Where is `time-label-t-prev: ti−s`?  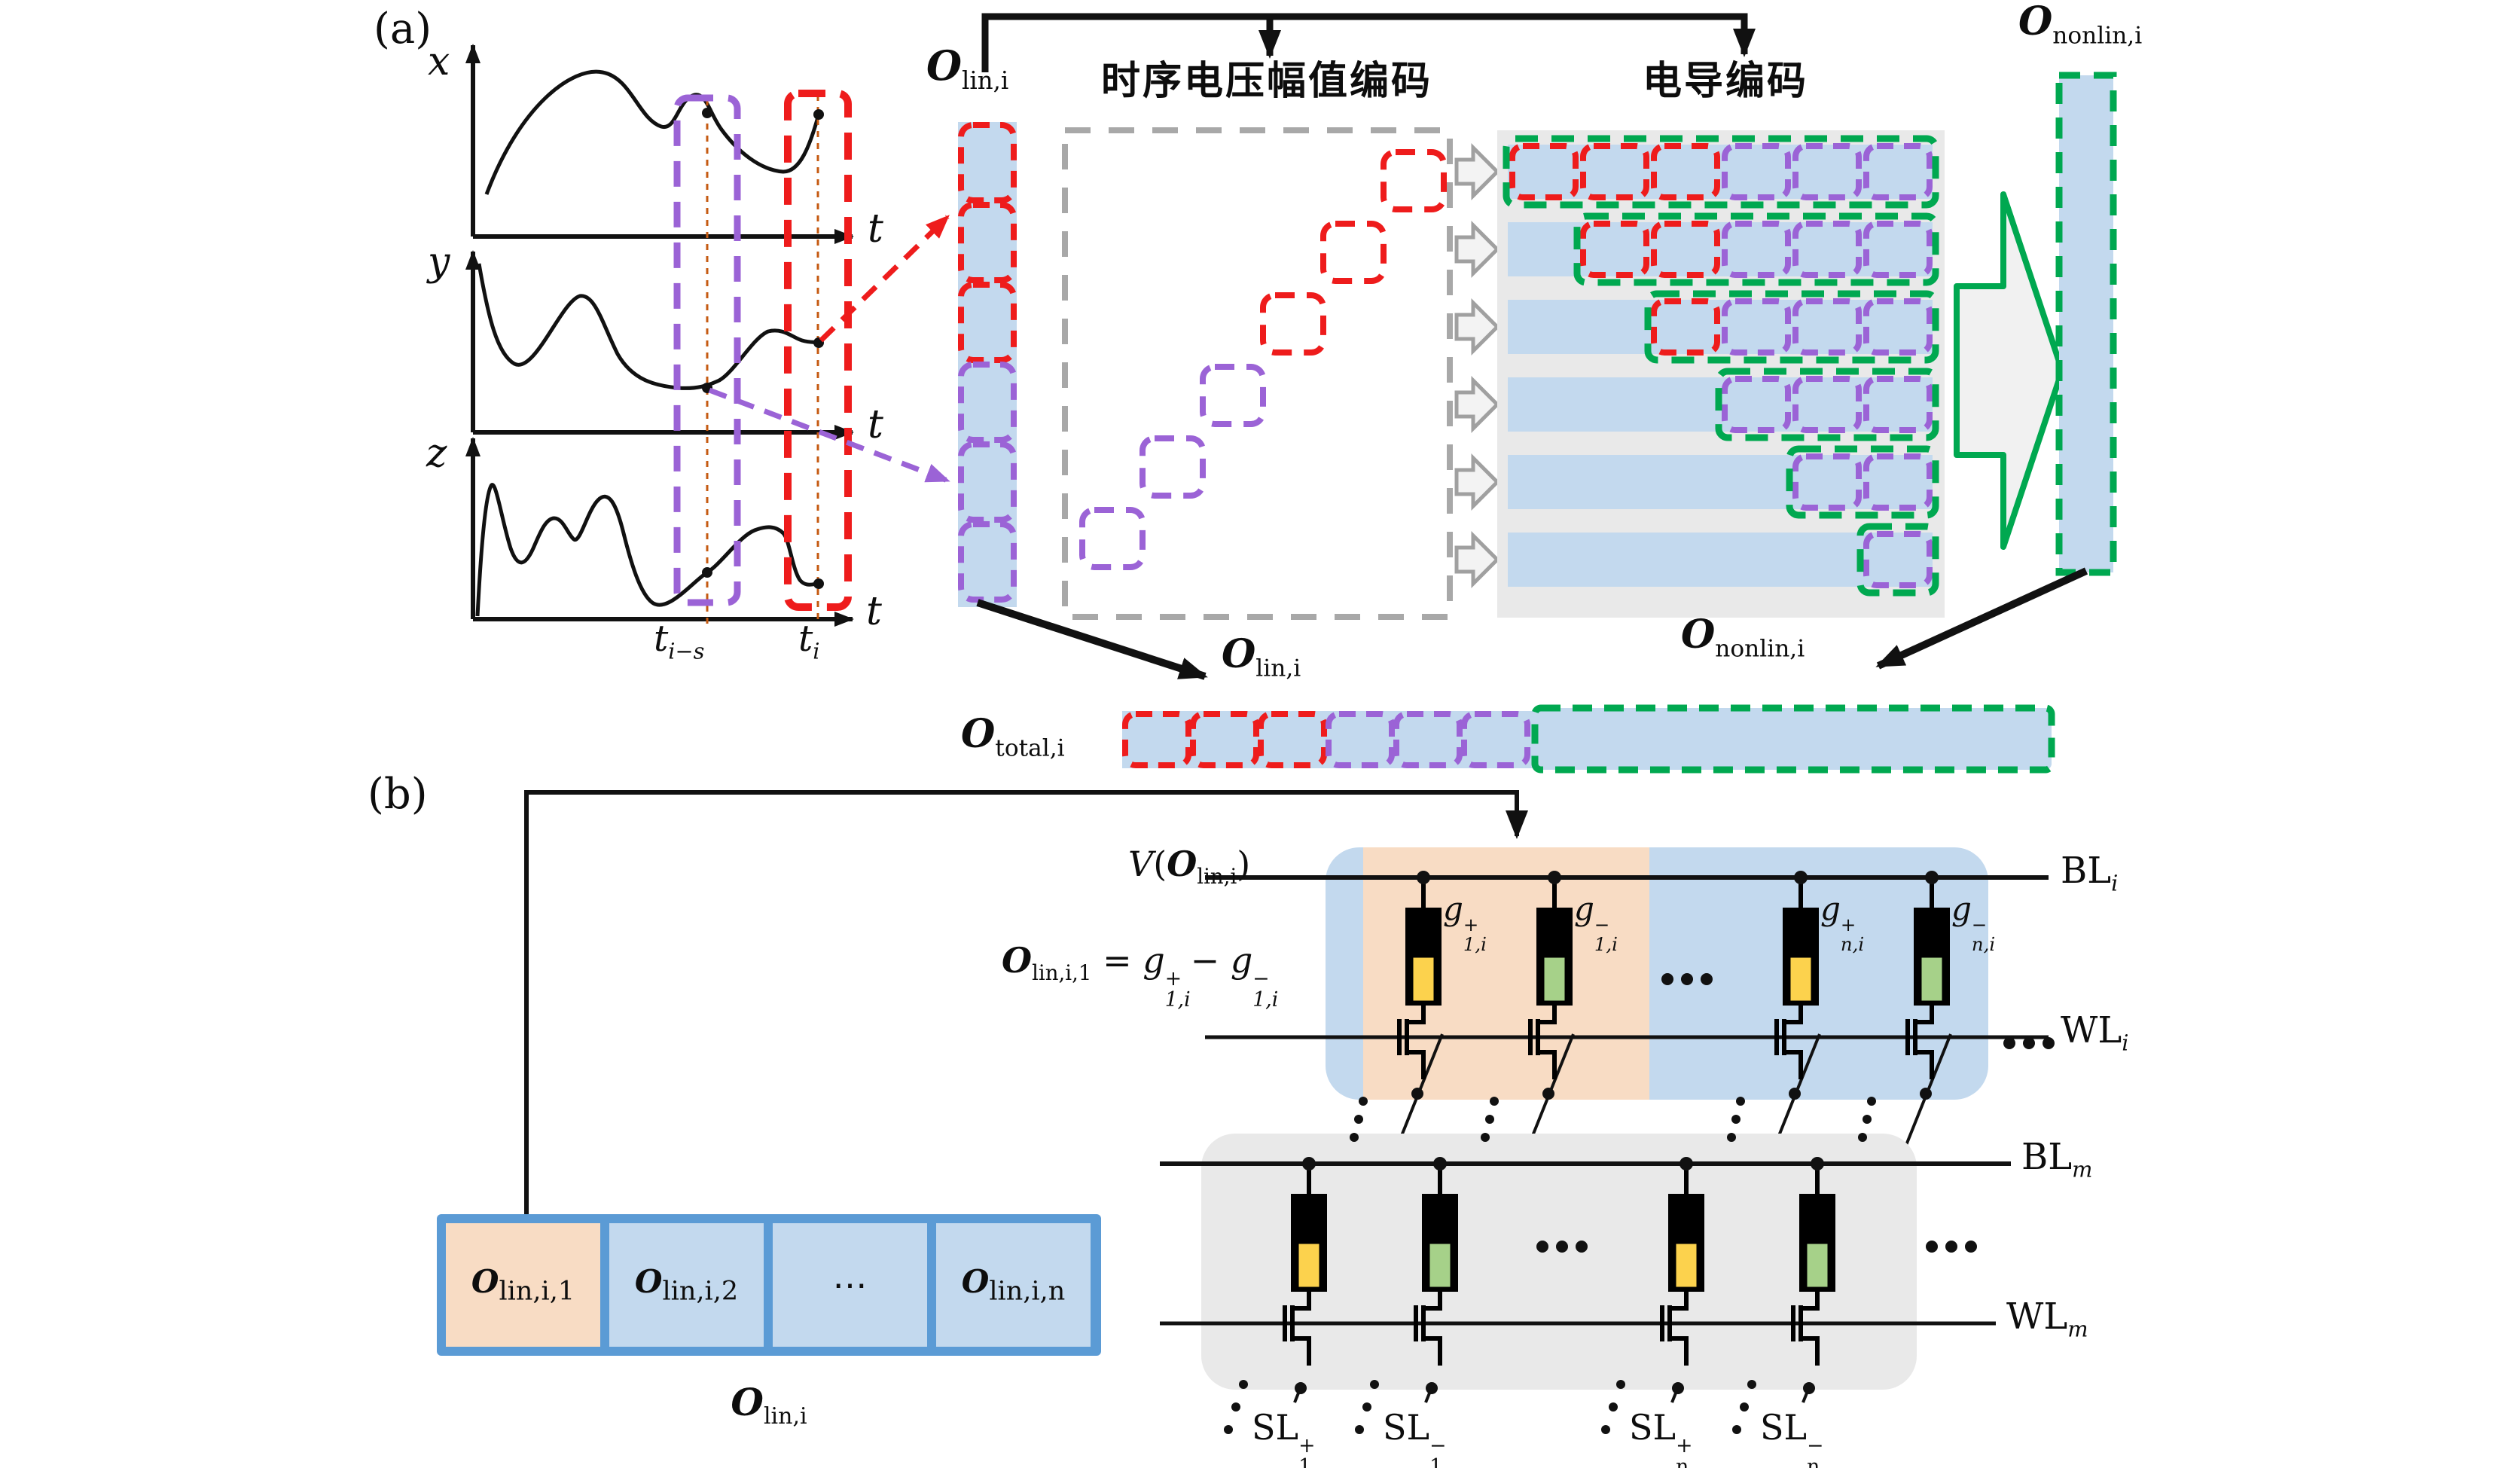
time-label-t-prev: ti−s is located at coordinates (679, 641).